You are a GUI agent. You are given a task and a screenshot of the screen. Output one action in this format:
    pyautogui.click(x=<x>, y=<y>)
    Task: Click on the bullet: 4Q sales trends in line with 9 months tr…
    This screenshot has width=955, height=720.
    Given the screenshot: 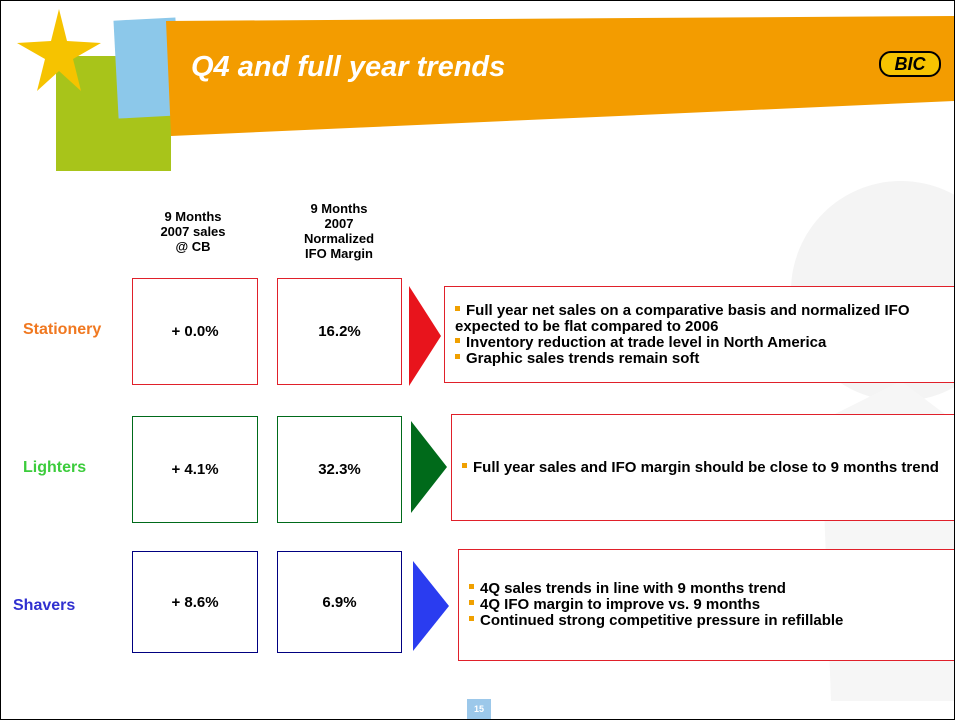 What is the action you would take?
    pyautogui.click(x=707, y=589)
    